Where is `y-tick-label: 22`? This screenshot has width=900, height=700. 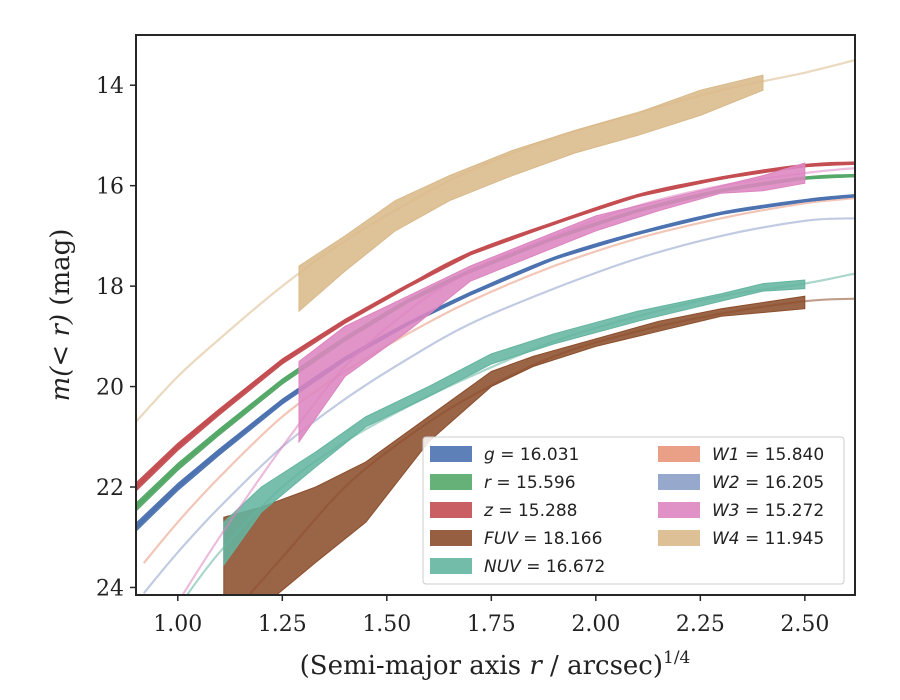
y-tick-label: 22 is located at coordinates (110, 488).